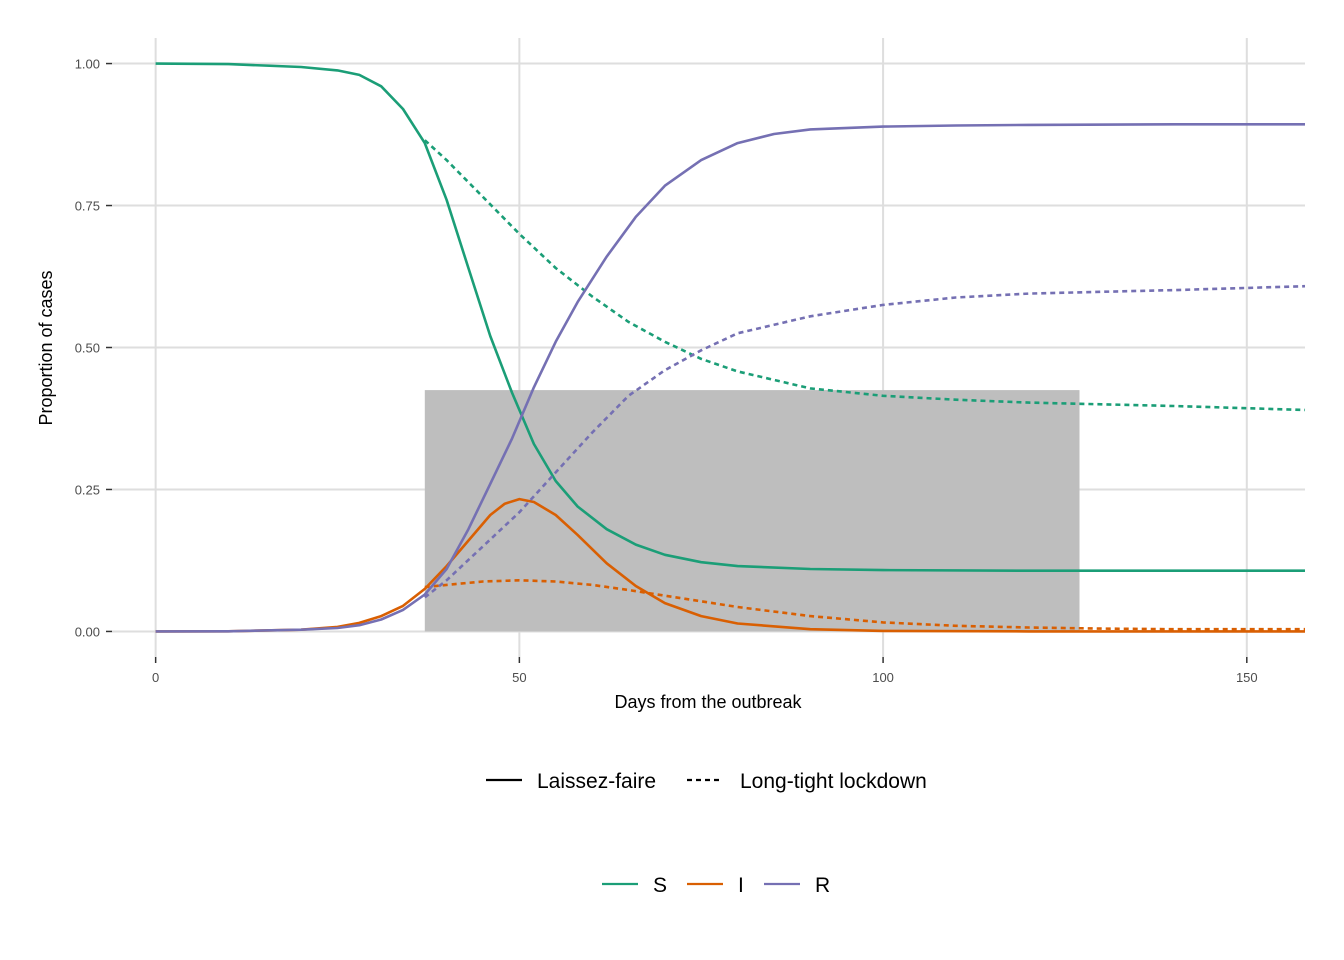 This screenshot has height=960, width=1344. What do you see at coordinates (87, 206) in the screenshot?
I see `y-tick-label-3: 0.75` at bounding box center [87, 206].